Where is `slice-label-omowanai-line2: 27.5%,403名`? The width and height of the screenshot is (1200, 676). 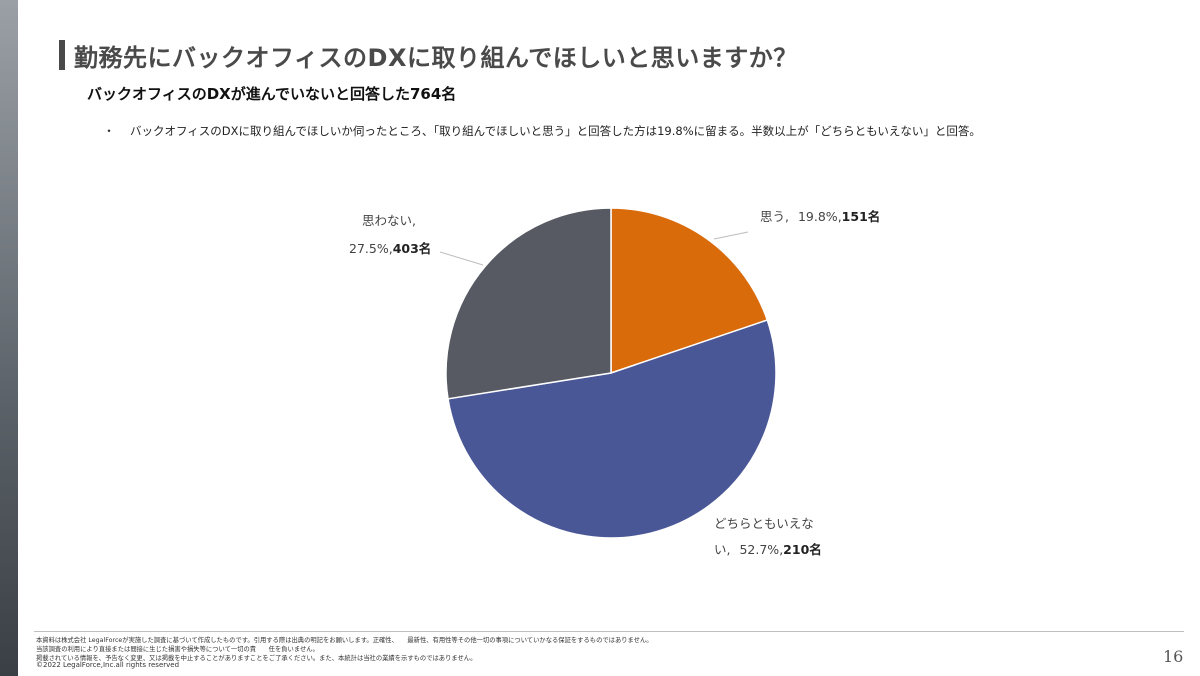 slice-label-omowanai-line2: 27.5%,403名 is located at coordinates (390, 248).